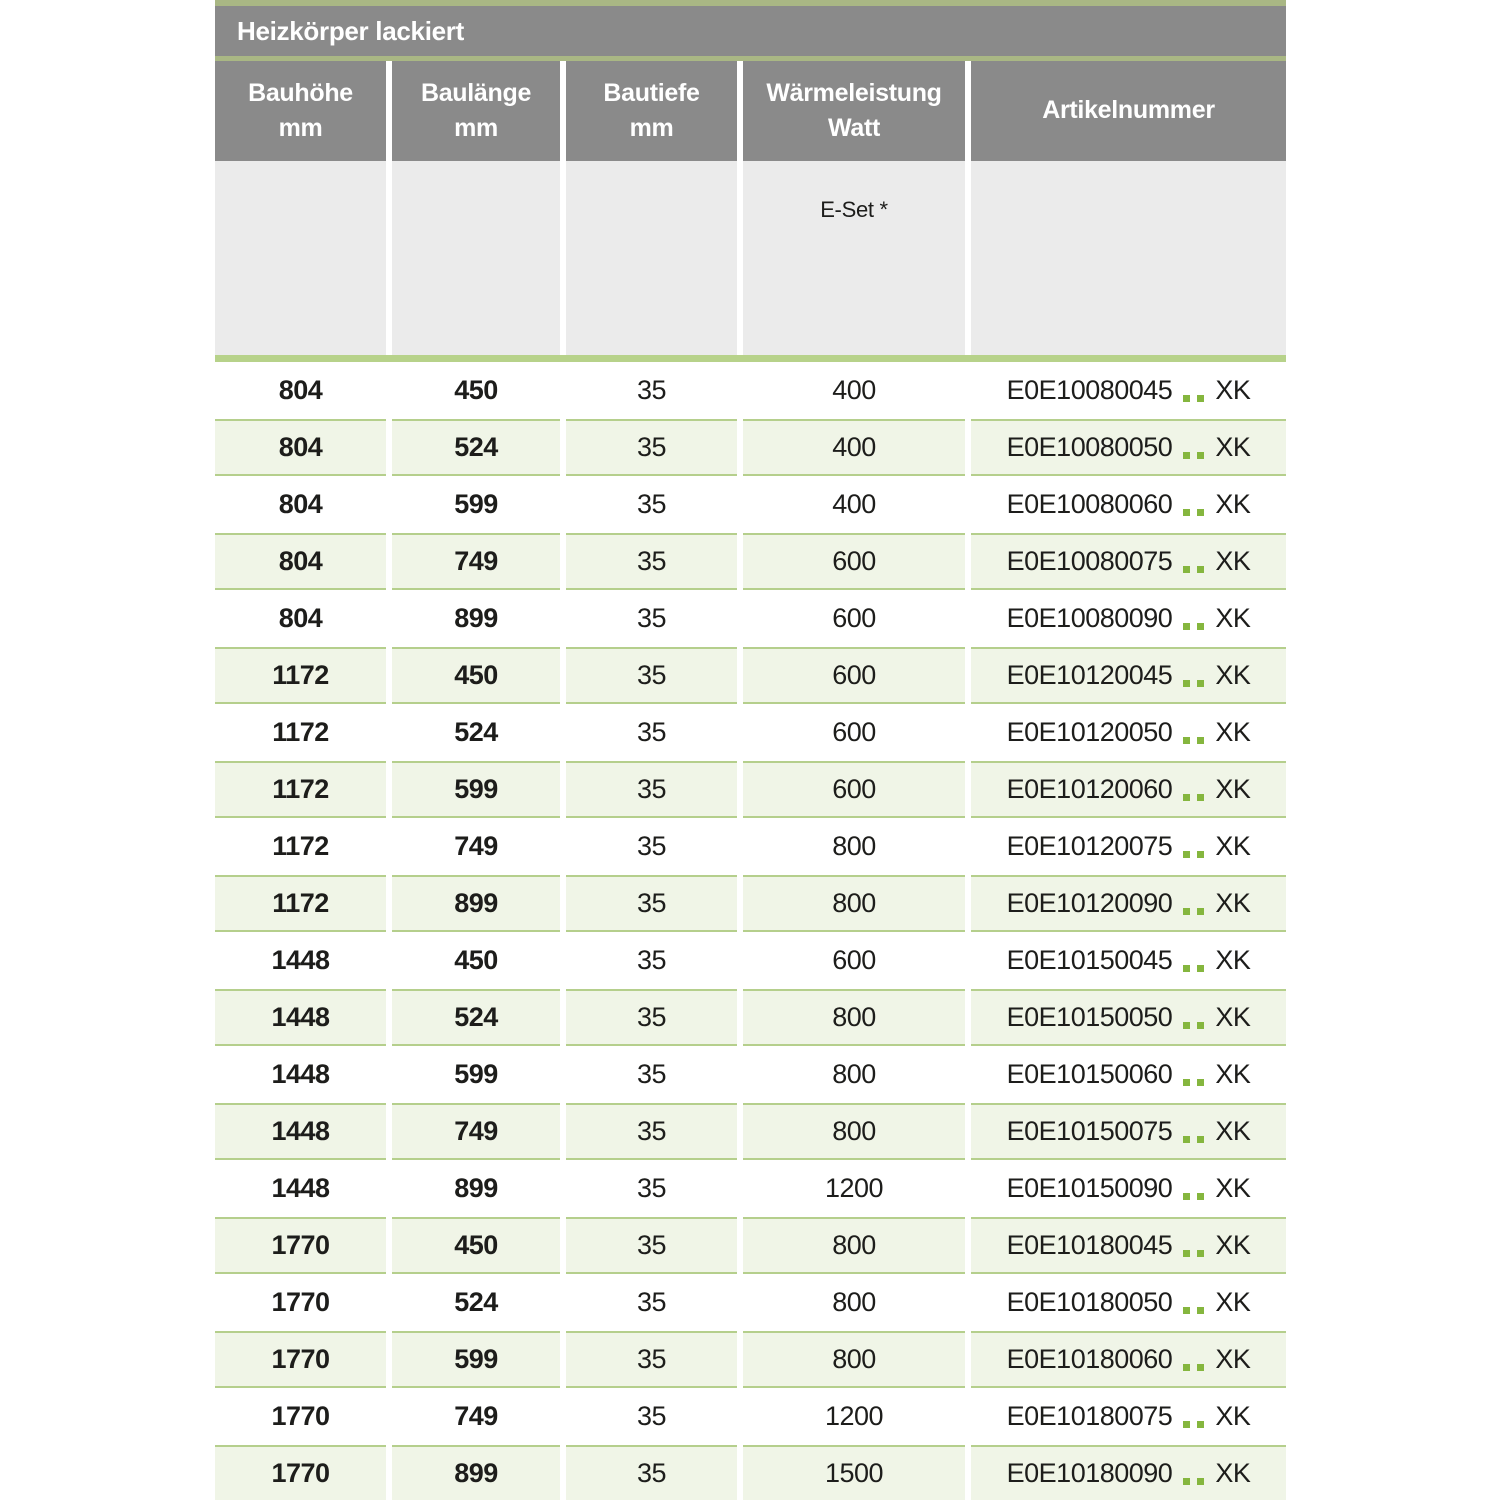 The image size is (1500, 1500). Describe the element at coordinates (1128, 561) in the screenshot. I see `cell-artikelnummer: E0E10080075 XK` at that location.